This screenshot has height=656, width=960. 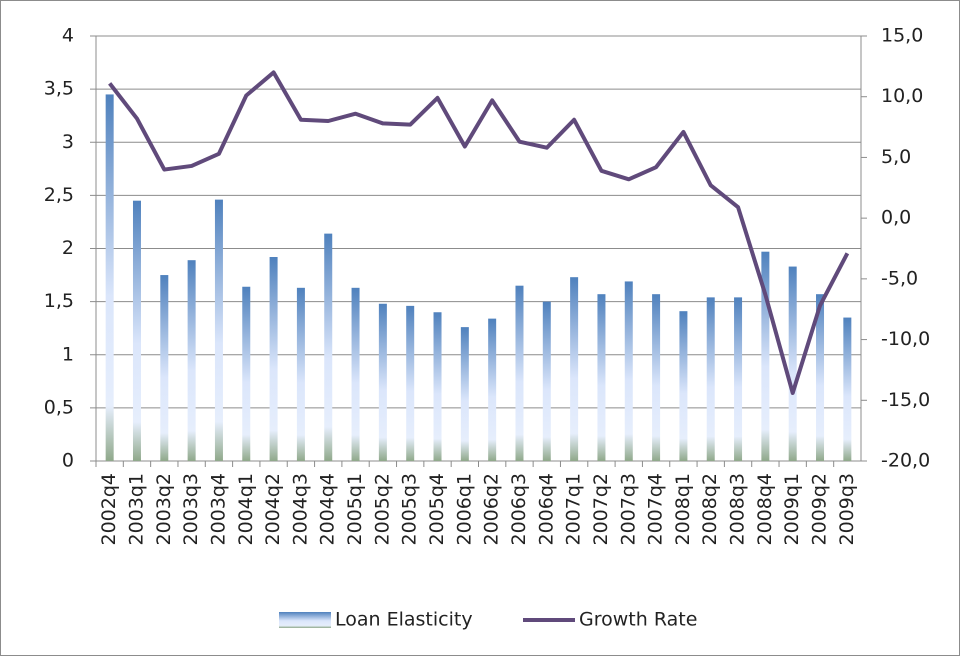 What do you see at coordinates (437, 509) in the screenshot?
I see `x-tick-label: 2005q4` at bounding box center [437, 509].